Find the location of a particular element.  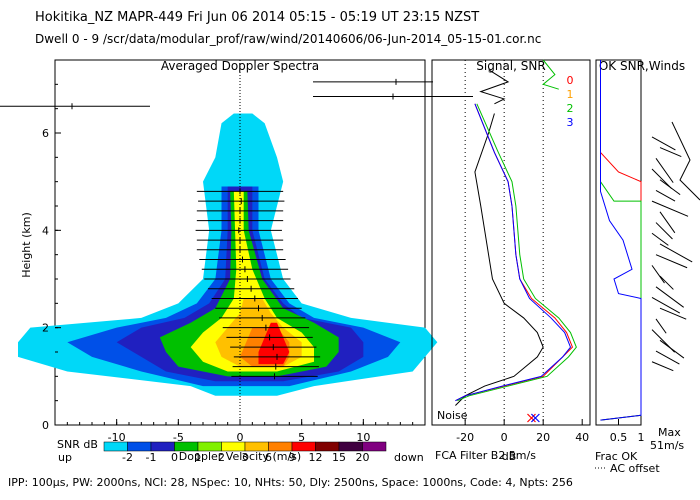

x-tick-label: -5 is located at coordinates (178, 437).